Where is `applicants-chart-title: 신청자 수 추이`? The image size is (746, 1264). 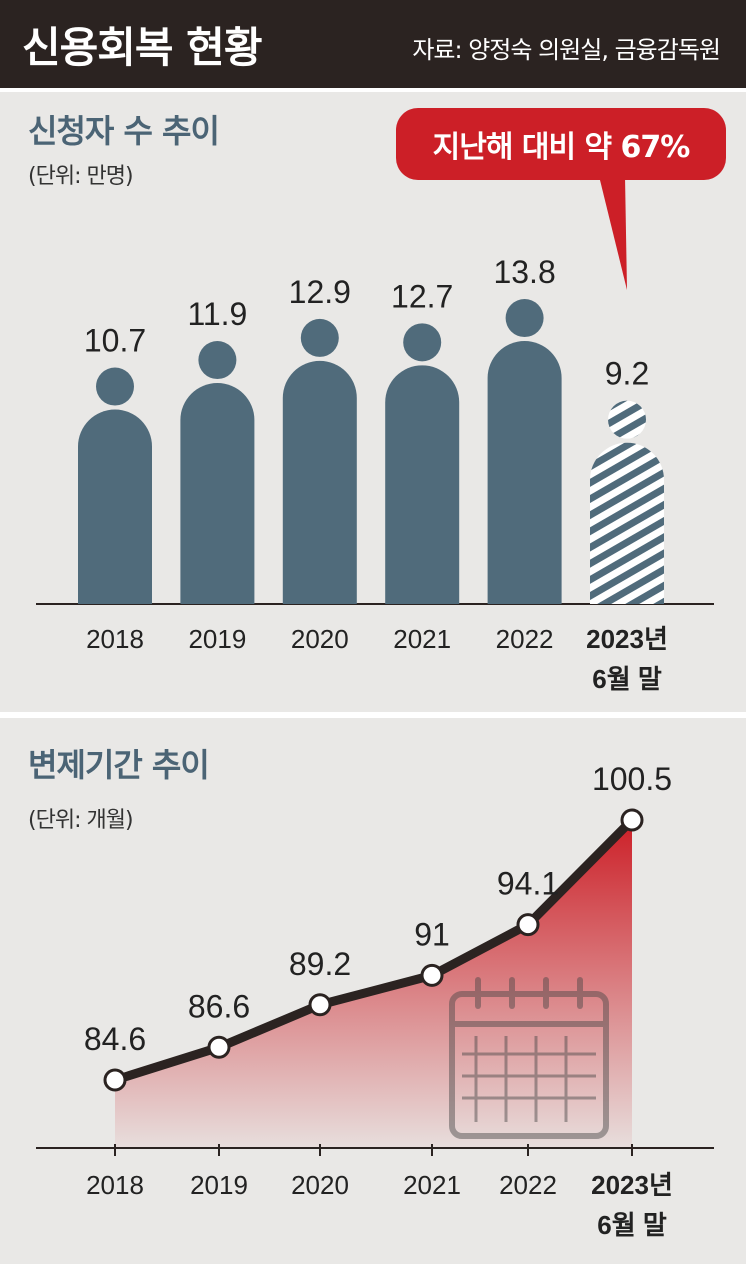 applicants-chart-title: 신청자 수 추이 is located at coordinates (124, 131).